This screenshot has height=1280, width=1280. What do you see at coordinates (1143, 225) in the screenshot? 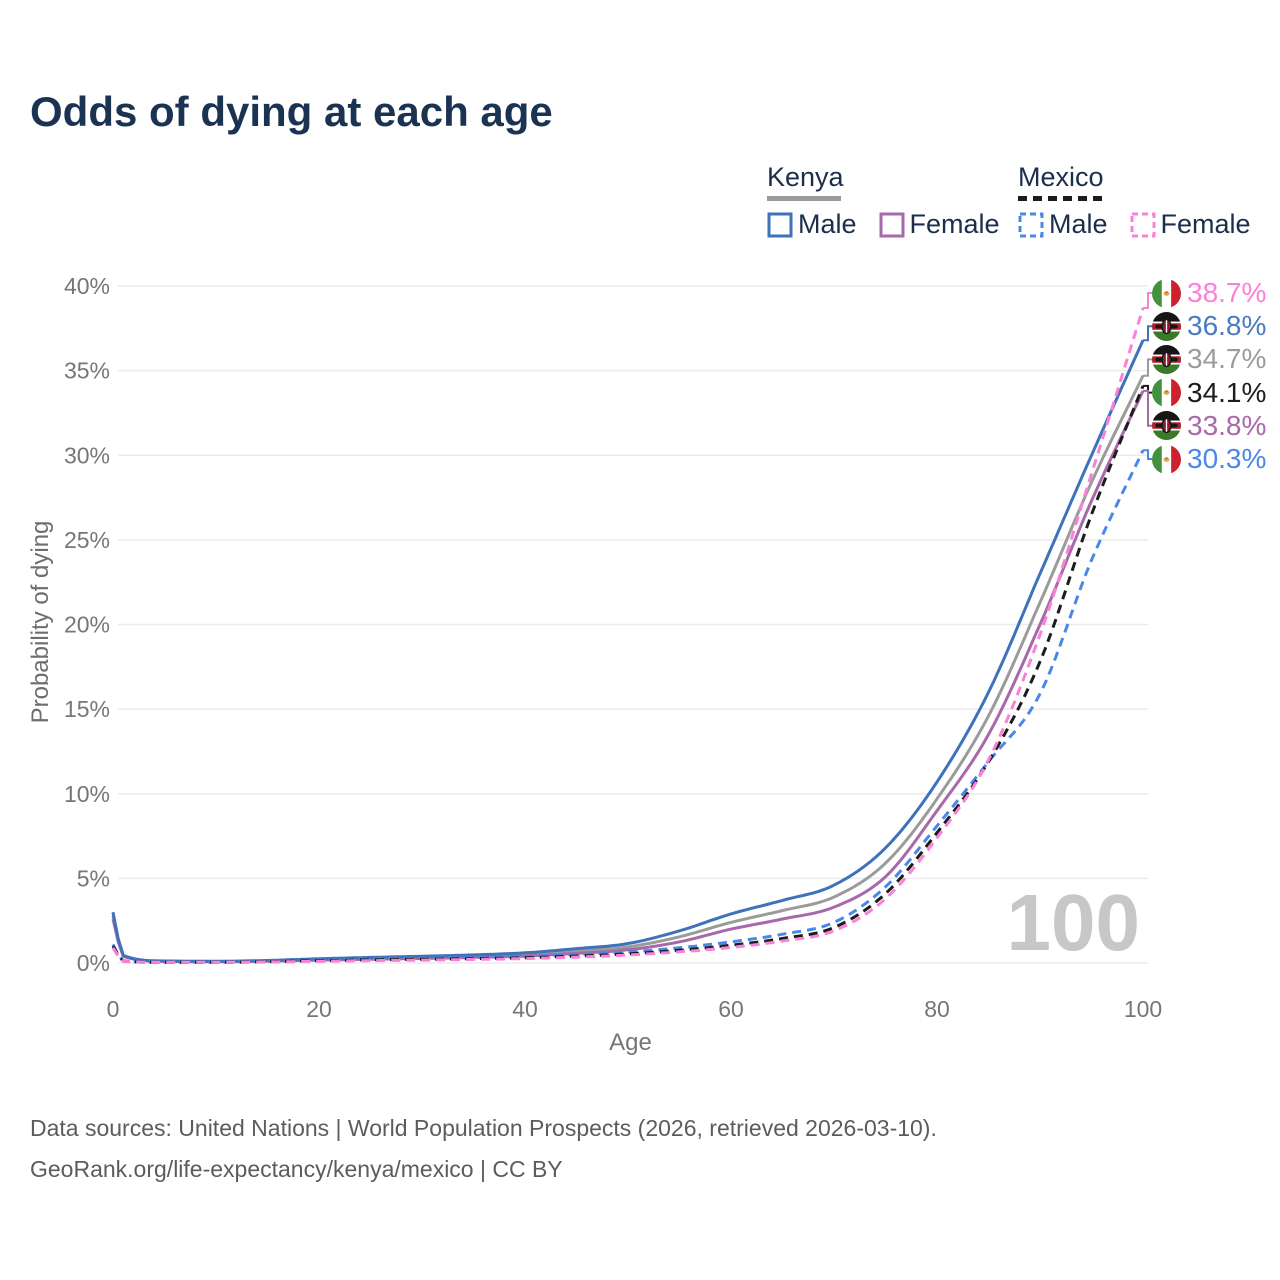
I see `mexico-female-swatch-icon` at bounding box center [1143, 225].